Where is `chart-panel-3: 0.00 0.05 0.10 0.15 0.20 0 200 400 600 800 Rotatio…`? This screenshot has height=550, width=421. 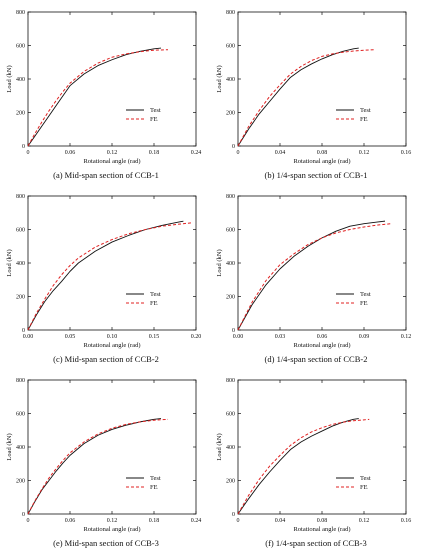
chart-panel-3: 0.00 0.05 0.10 0.15 0.20 0 200 400 600 800 Rotatio… is located at coordinates (103, 279).